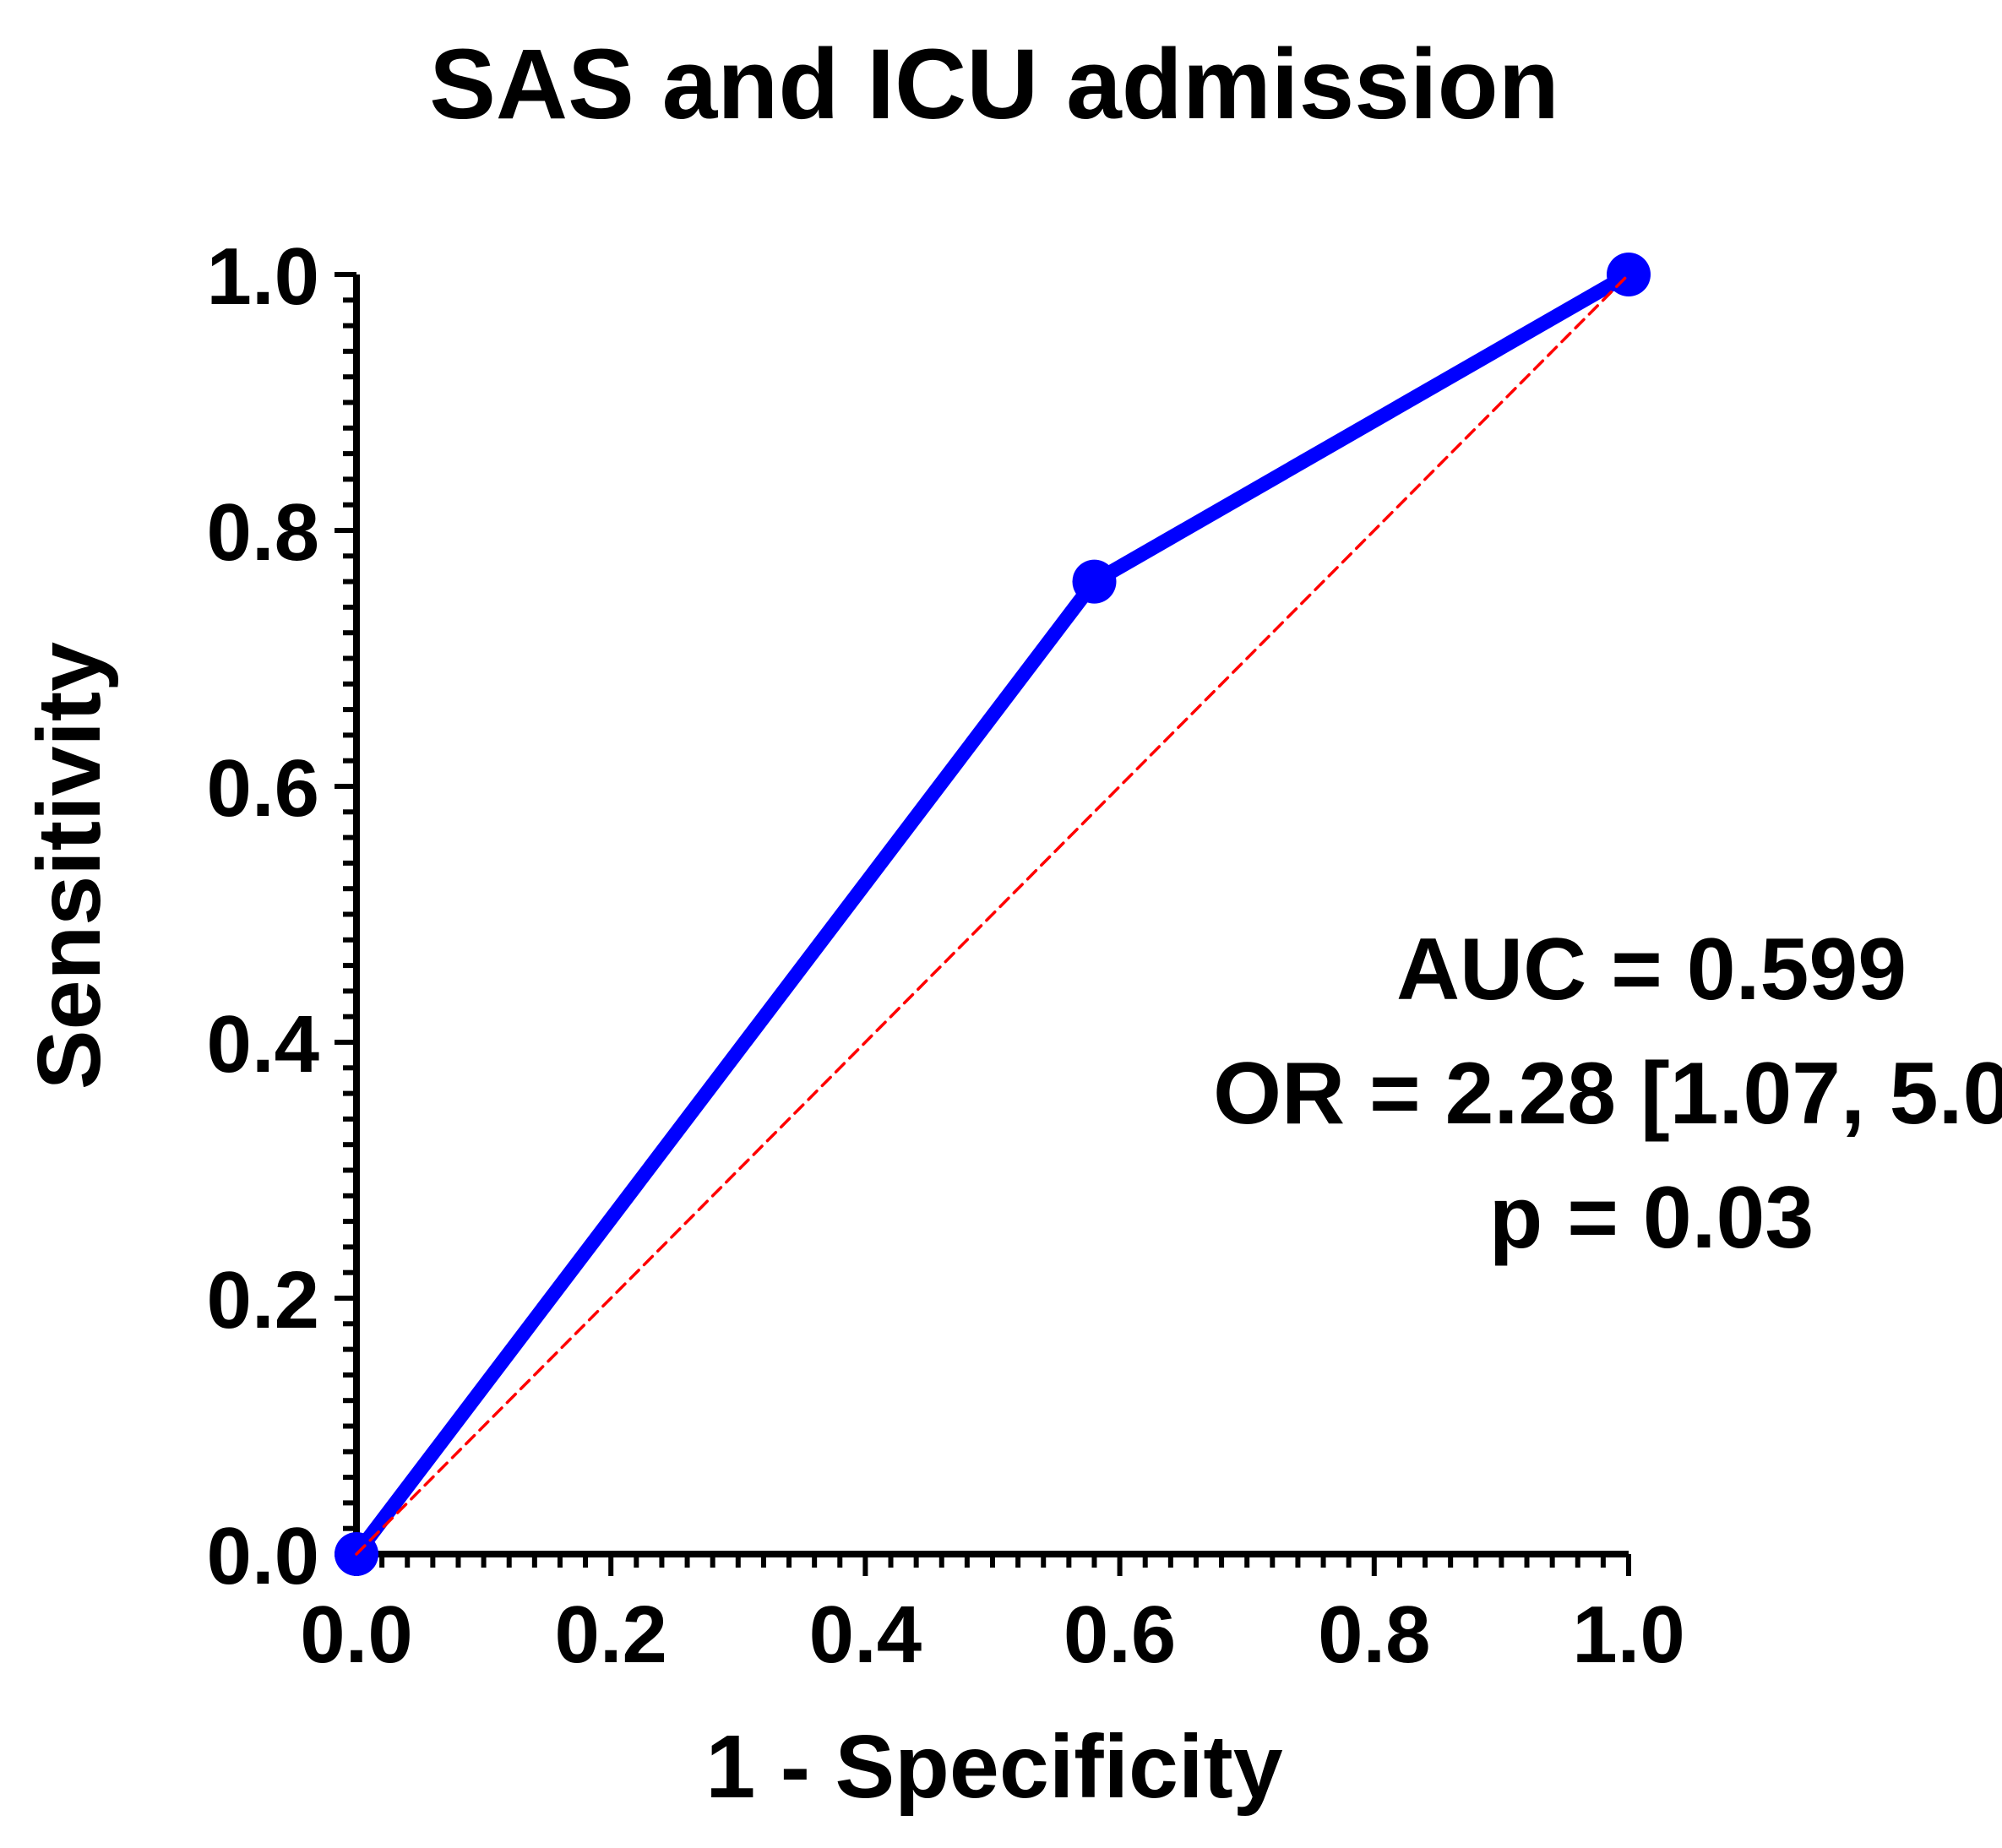  I want to click on x-axis-ticks: 0.0 0.2 0.4 0.6 0.8 1.0, so click(992, 1617).